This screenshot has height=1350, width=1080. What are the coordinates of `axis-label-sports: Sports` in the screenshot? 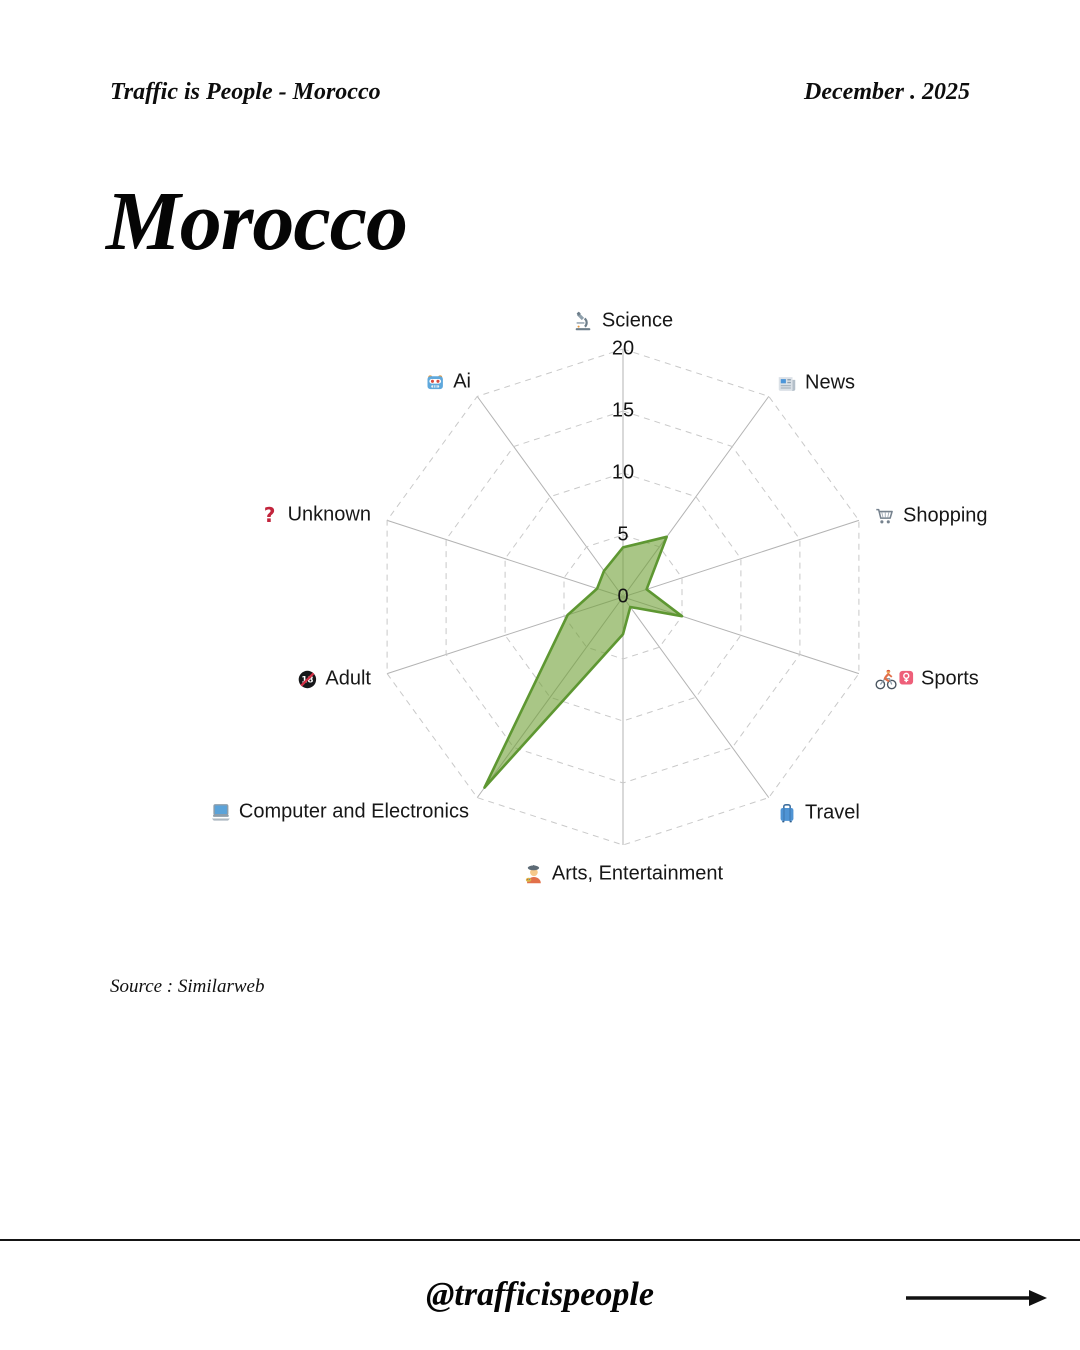 It's located at (926, 679).